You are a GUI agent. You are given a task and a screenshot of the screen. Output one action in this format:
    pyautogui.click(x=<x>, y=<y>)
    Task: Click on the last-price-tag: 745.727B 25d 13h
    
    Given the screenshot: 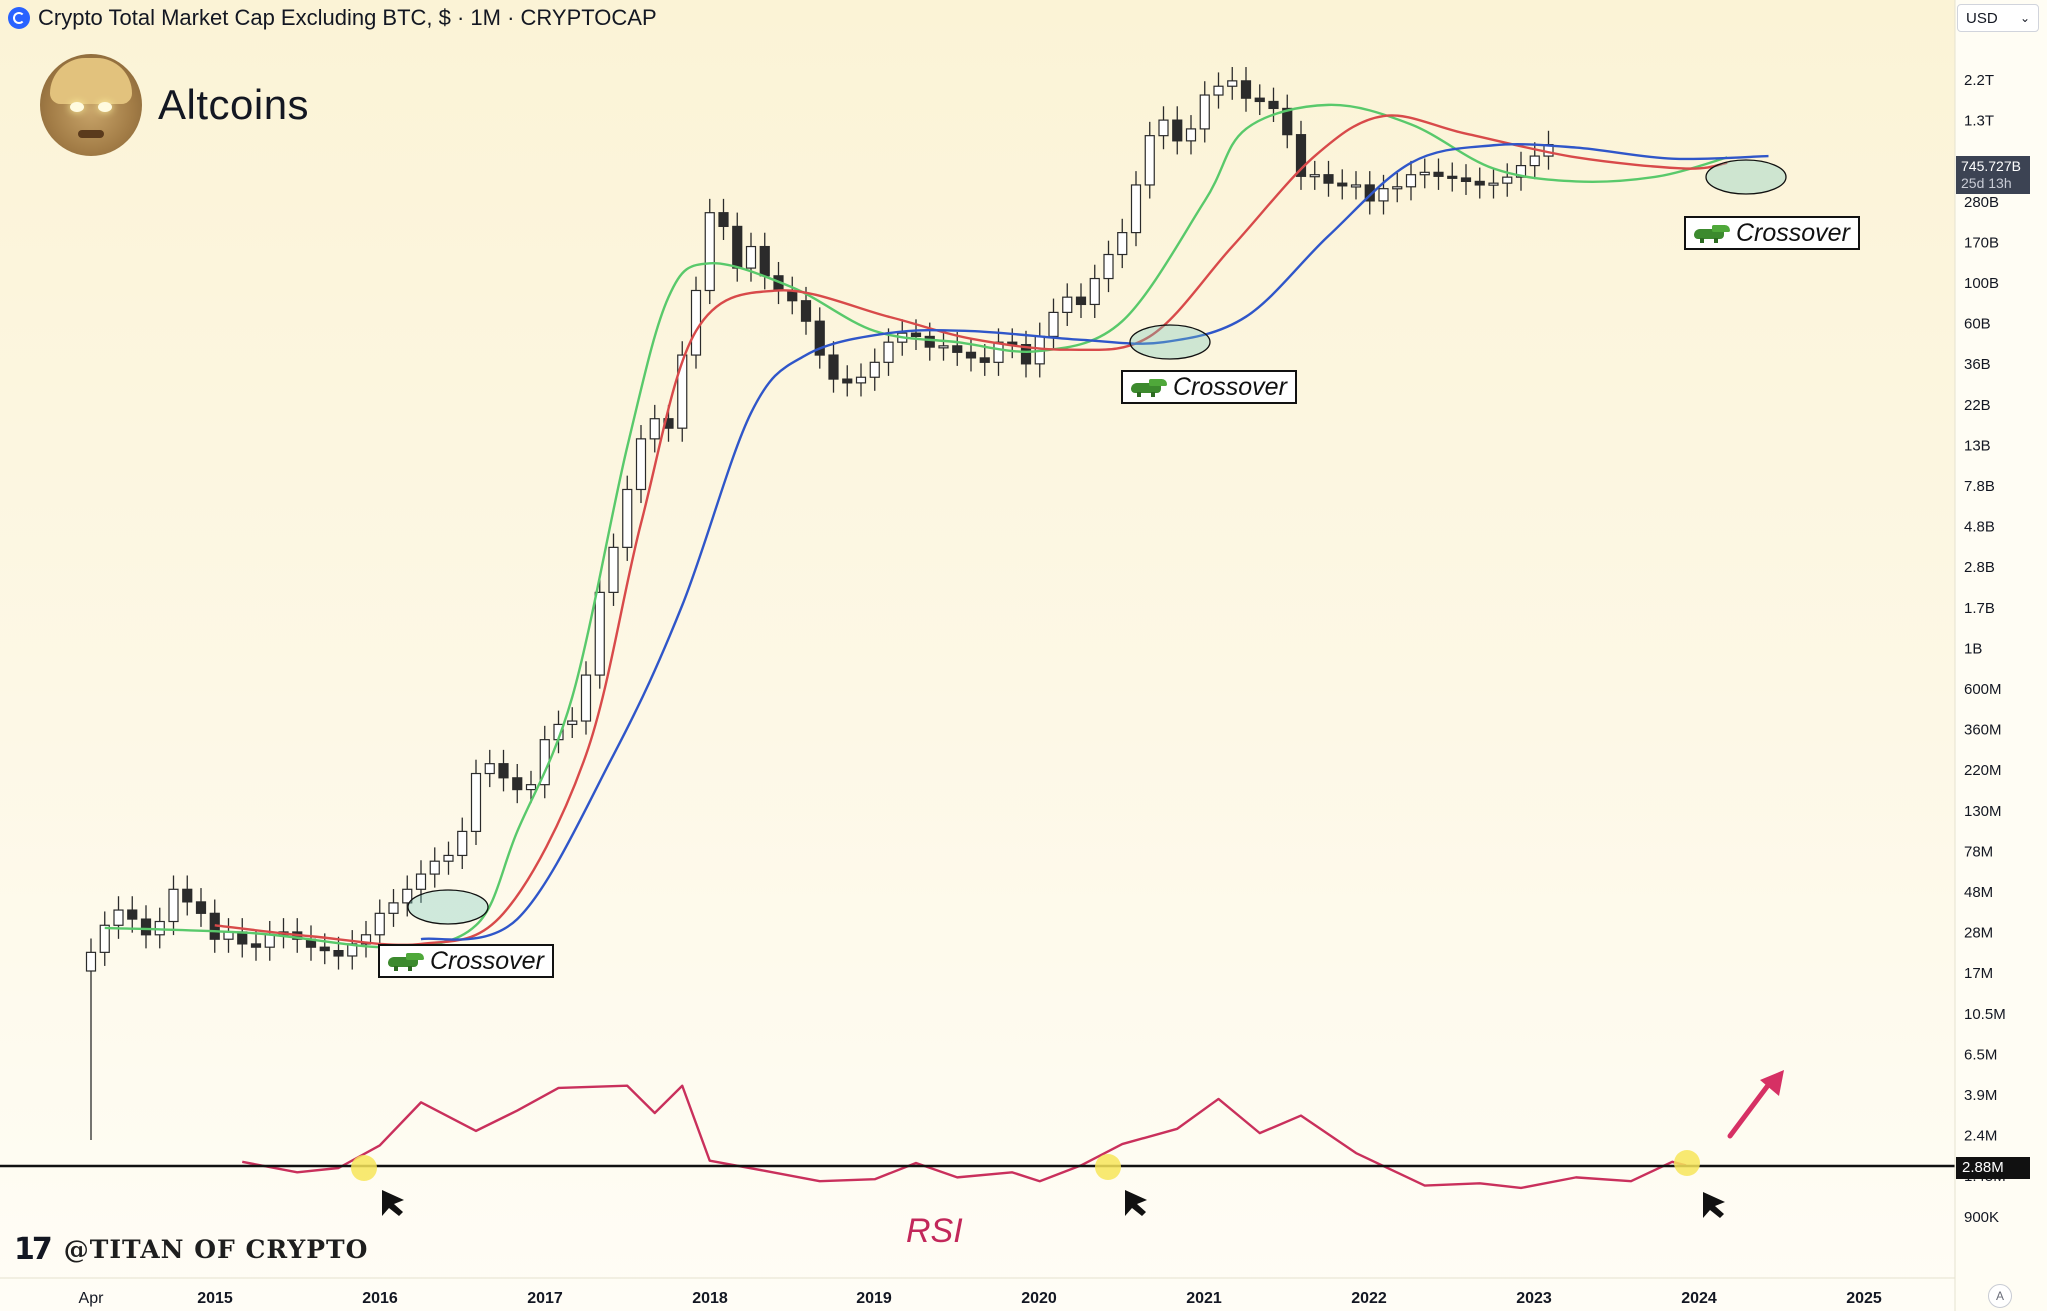 What is the action you would take?
    pyautogui.click(x=1993, y=175)
    